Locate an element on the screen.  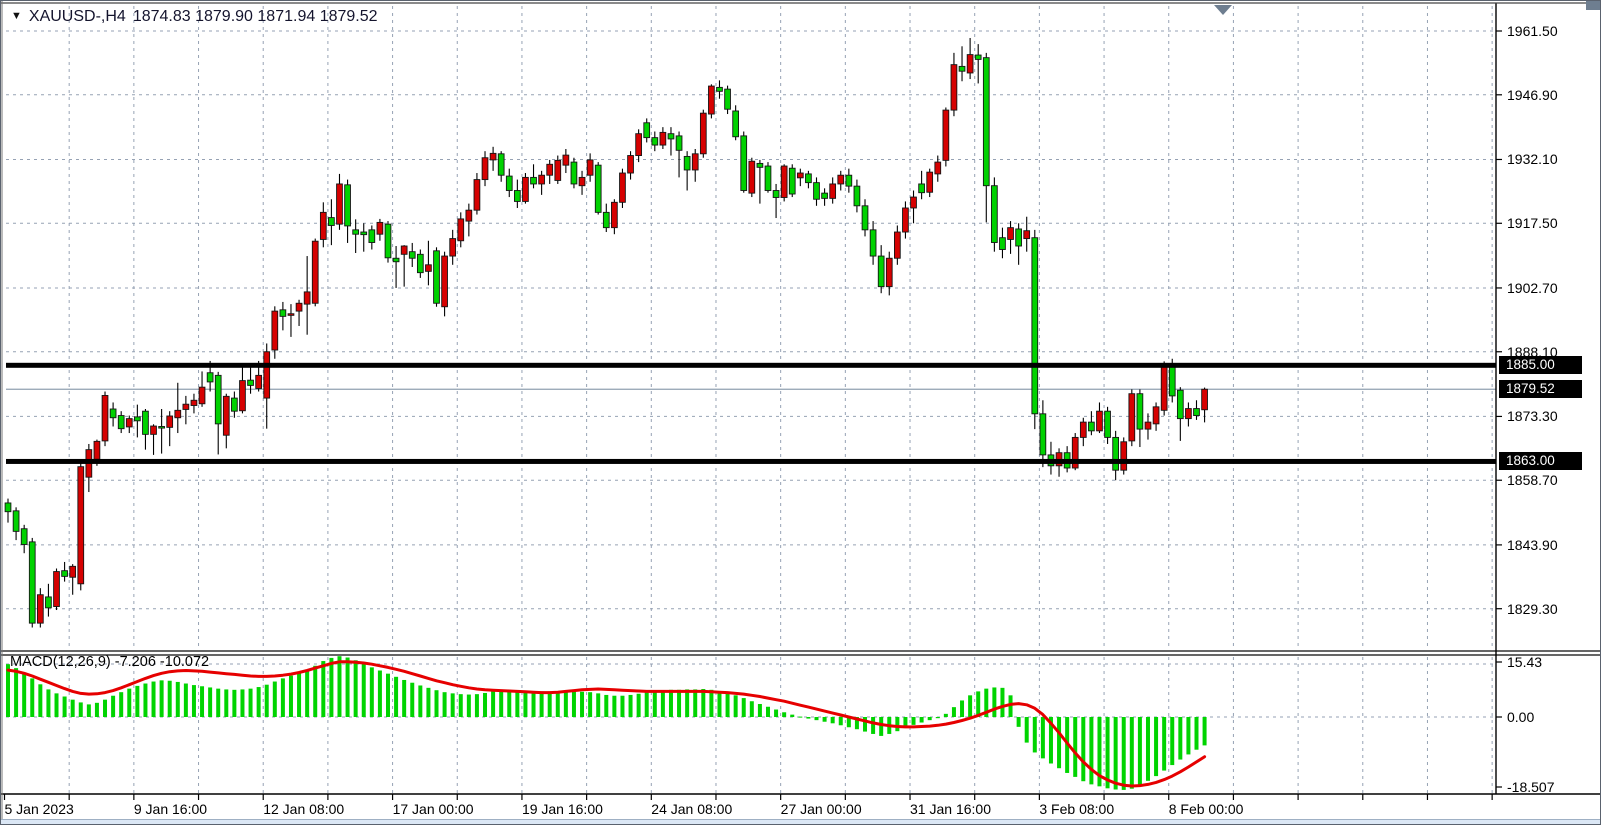
time-axis-label: 27 Jan 00:00 is located at coordinates (821, 809).